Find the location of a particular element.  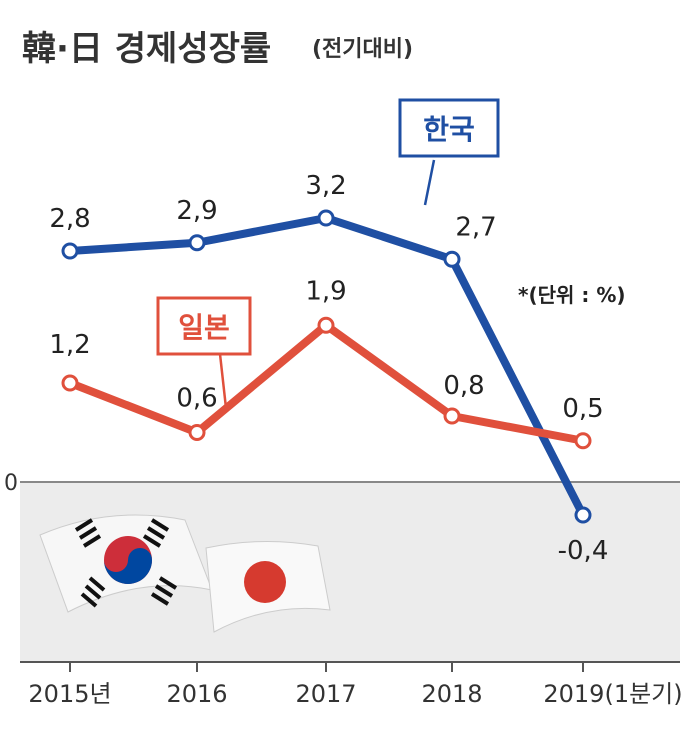

x-ticks: 2015년 2016 2017 2018 2019(1분기) is located at coordinates (355, 685).